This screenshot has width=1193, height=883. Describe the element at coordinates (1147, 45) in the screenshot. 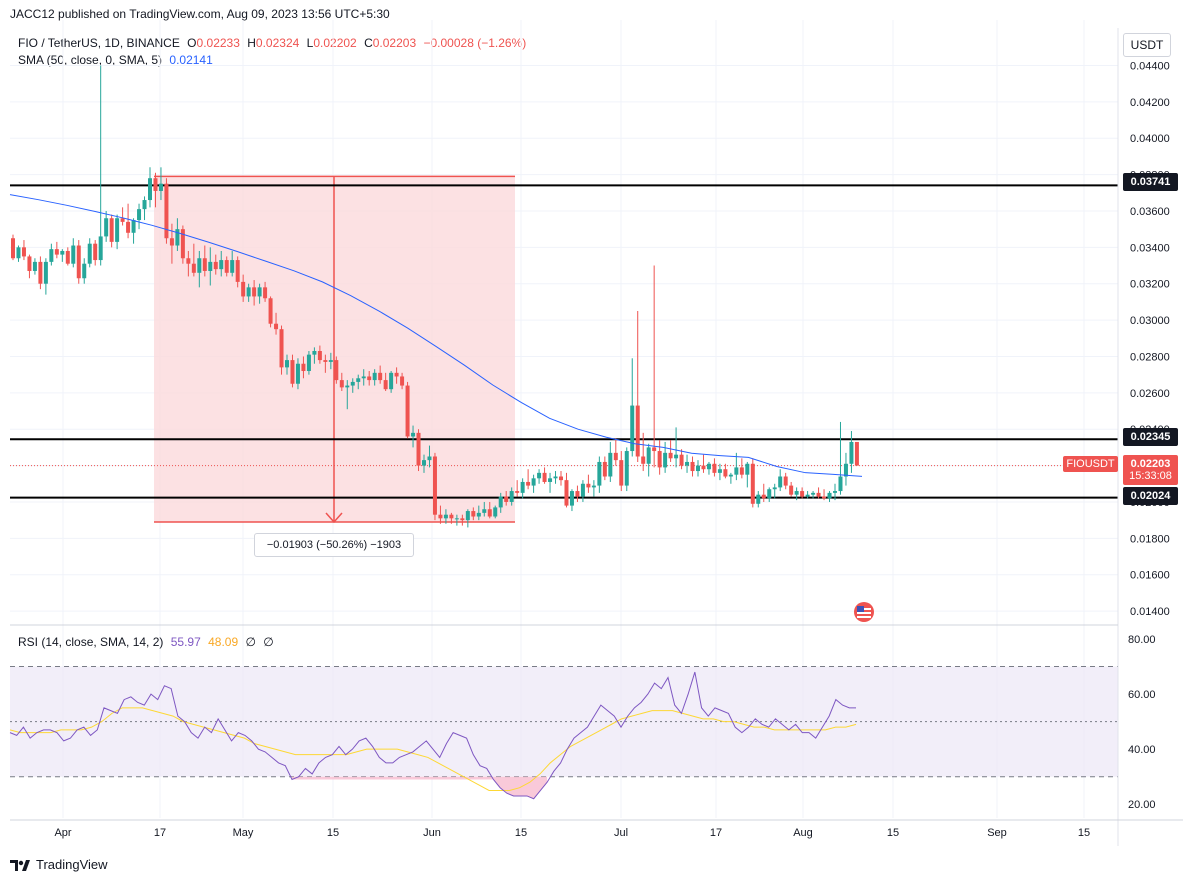

I see `currency-button: USDT` at that location.